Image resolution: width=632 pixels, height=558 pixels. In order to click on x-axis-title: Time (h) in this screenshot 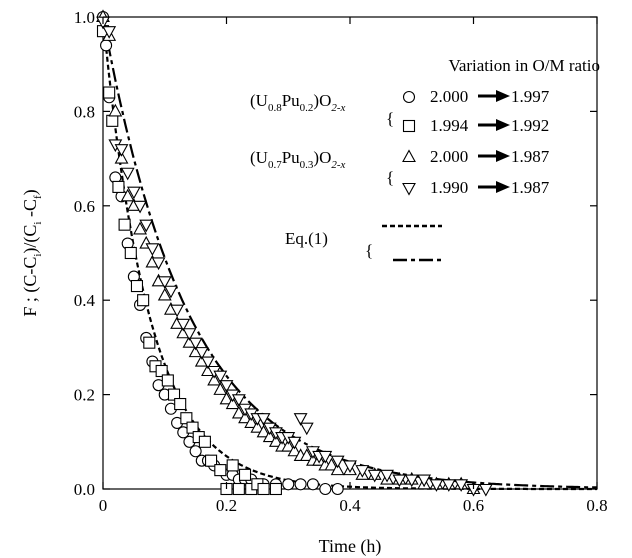, I will do `click(350, 546)`.